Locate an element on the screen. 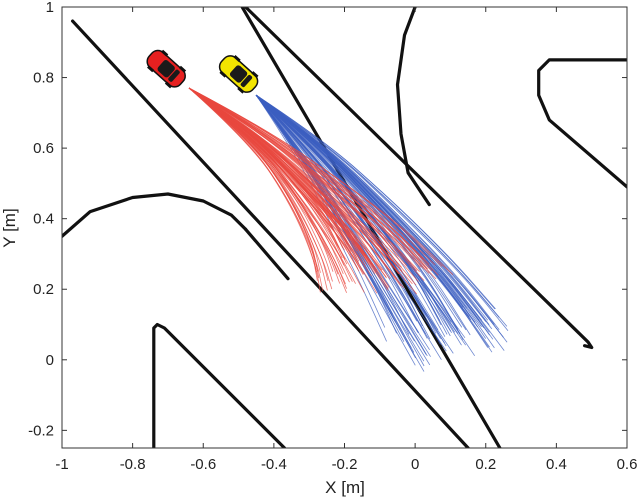 This screenshot has width=640, height=500. y-tick-label: -0.2 is located at coordinates (41, 430).